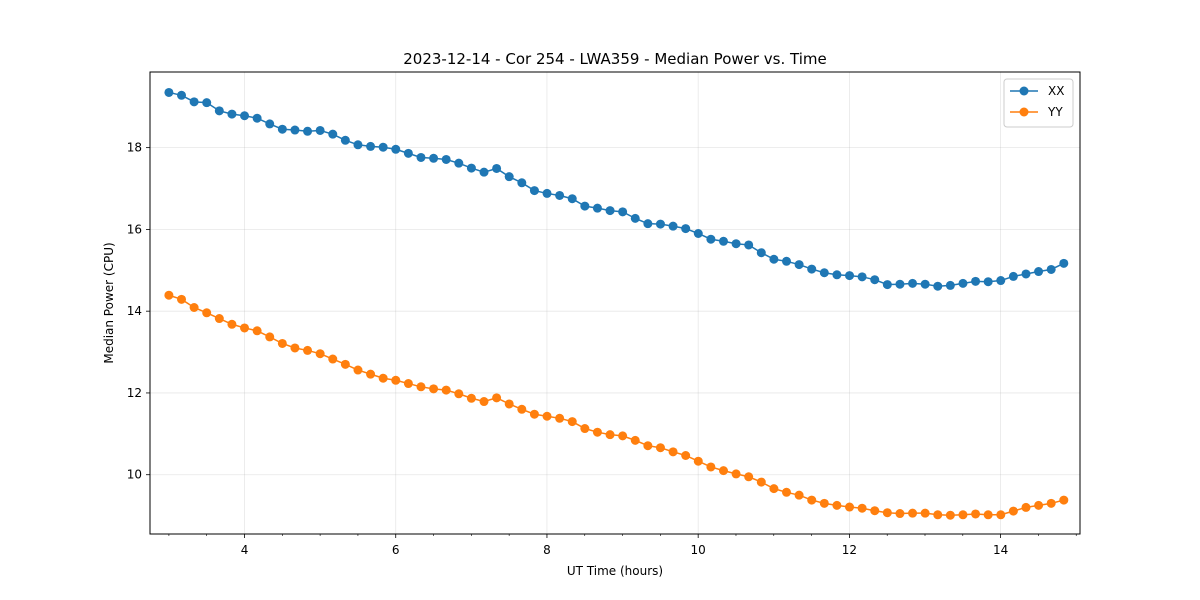 This screenshot has width=1200, height=600. Describe the element at coordinates (1000, 550) in the screenshot. I see `x-tick-label: 14` at that location.